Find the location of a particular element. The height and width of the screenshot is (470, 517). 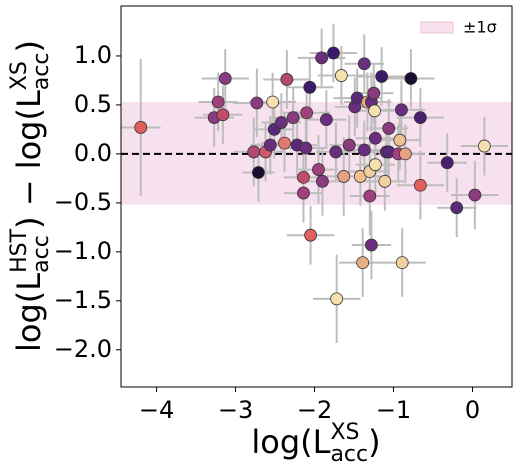

y-tick-label: 0.0 is located at coordinates (93, 153).